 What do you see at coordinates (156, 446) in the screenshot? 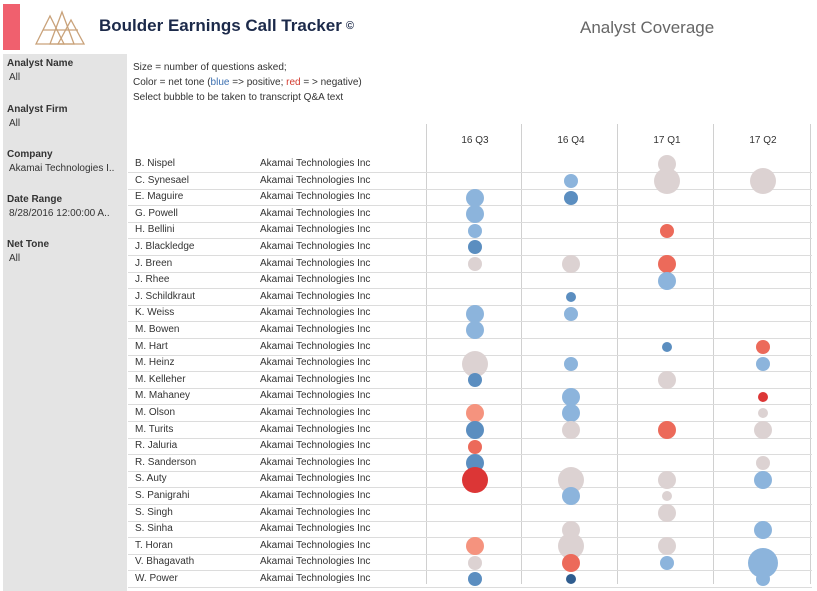
I see `analyst-name: R. Jaluria` at bounding box center [156, 446].